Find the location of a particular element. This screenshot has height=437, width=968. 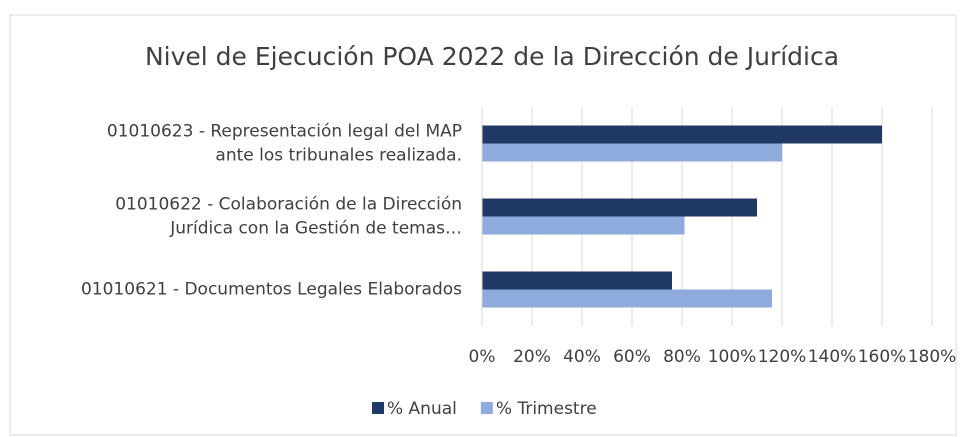

x-tick-label: 160% is located at coordinates (882, 357).